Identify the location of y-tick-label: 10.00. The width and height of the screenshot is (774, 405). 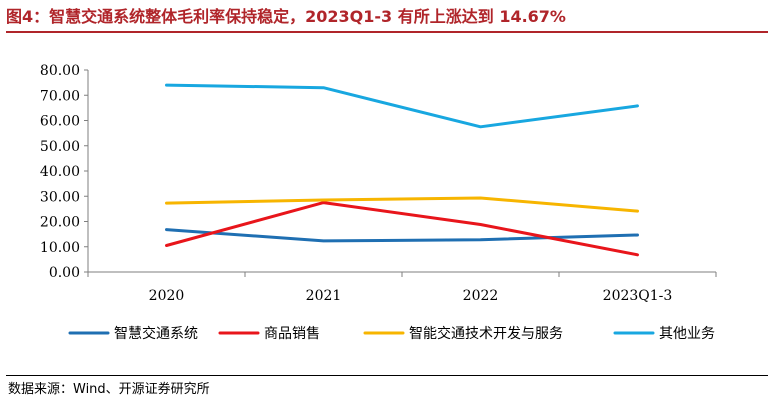
(60, 248).